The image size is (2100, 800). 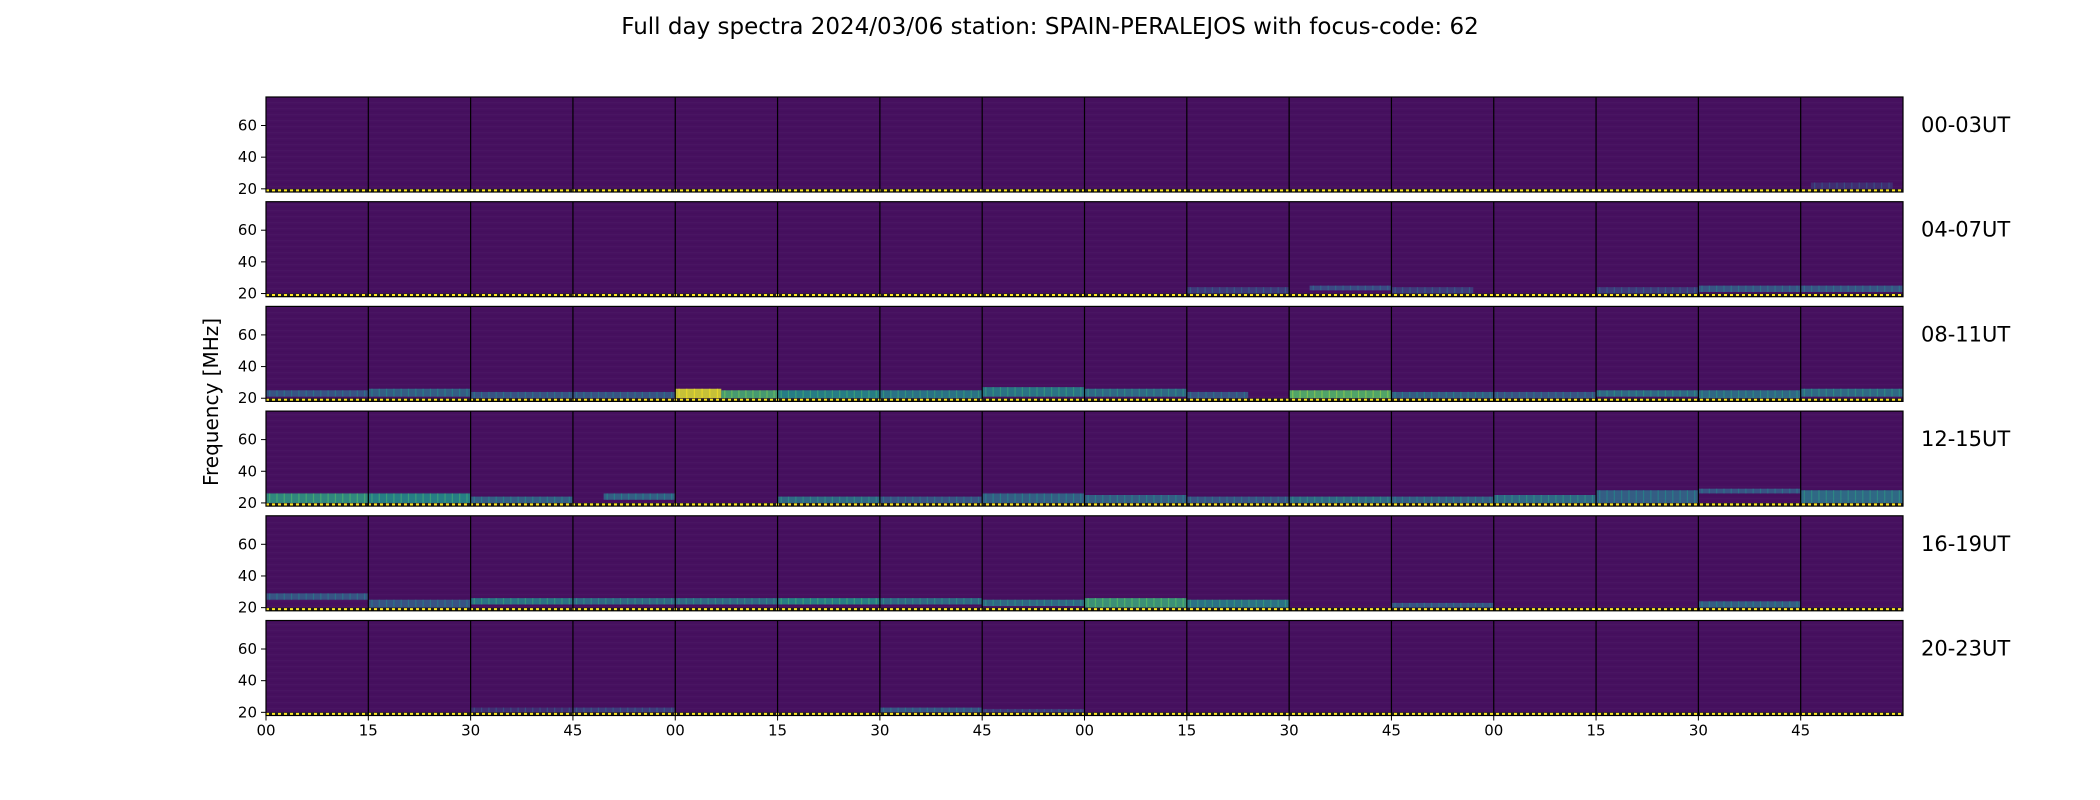 What do you see at coordinates (1965, 439) in the screenshot?
I see `row-label: 12-15UT` at bounding box center [1965, 439].